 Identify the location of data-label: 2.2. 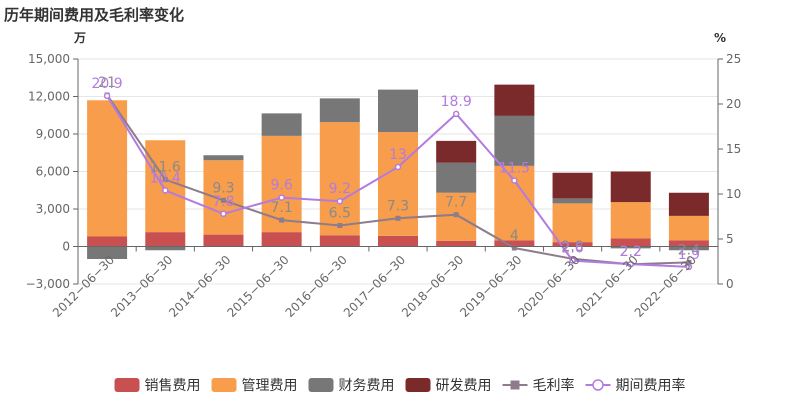
(631, 252).